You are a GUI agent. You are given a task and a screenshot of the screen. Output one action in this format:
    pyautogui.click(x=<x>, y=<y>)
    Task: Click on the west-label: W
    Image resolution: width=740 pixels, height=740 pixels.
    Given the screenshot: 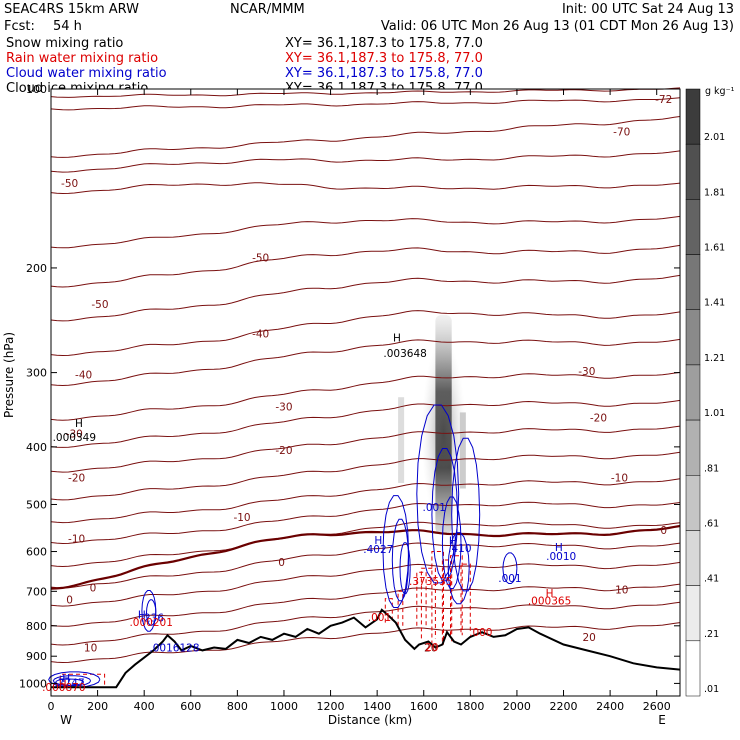 What is the action you would take?
    pyautogui.click(x=66, y=720)
    